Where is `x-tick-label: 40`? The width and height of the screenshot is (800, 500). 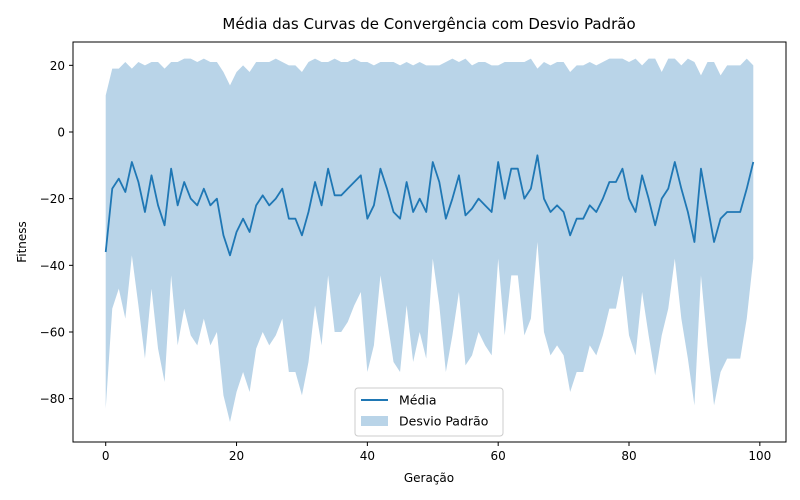 x-tick-label: 40 is located at coordinates (367, 456).